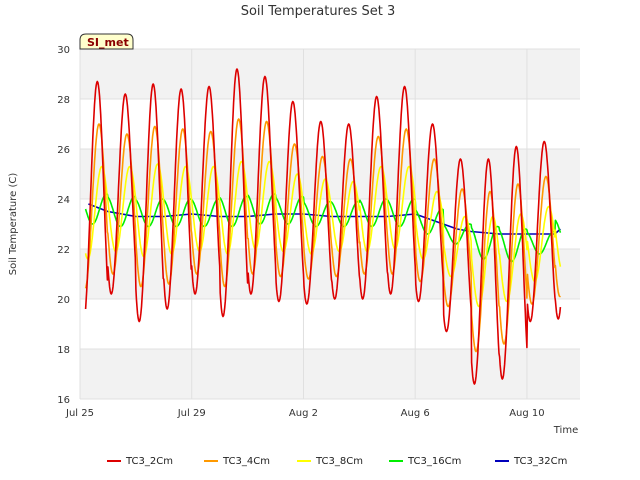  I want to click on x-axis-label: Time, so click(565, 430).